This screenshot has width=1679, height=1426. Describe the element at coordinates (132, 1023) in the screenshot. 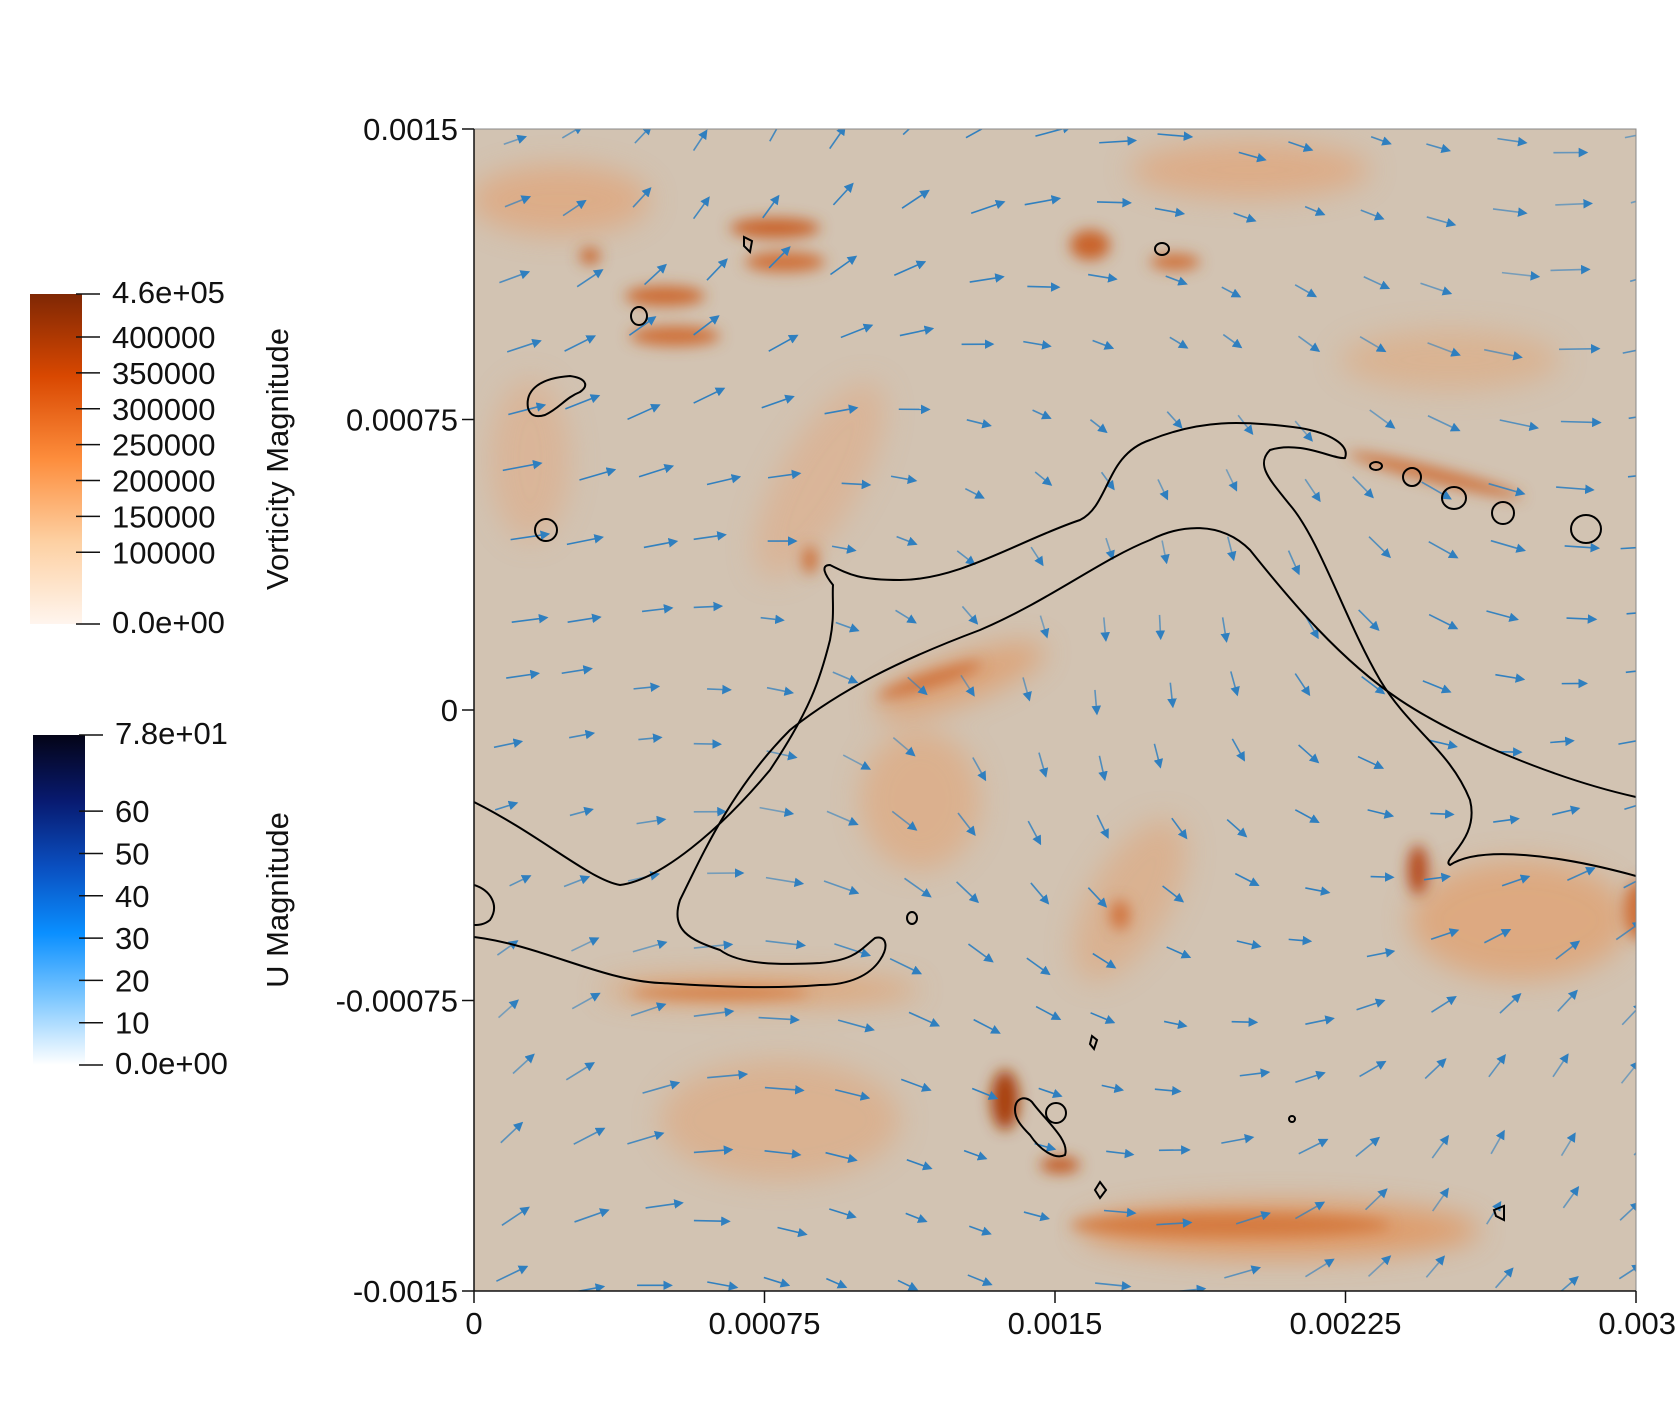

I see `colorbar-tick-label: 10` at that location.